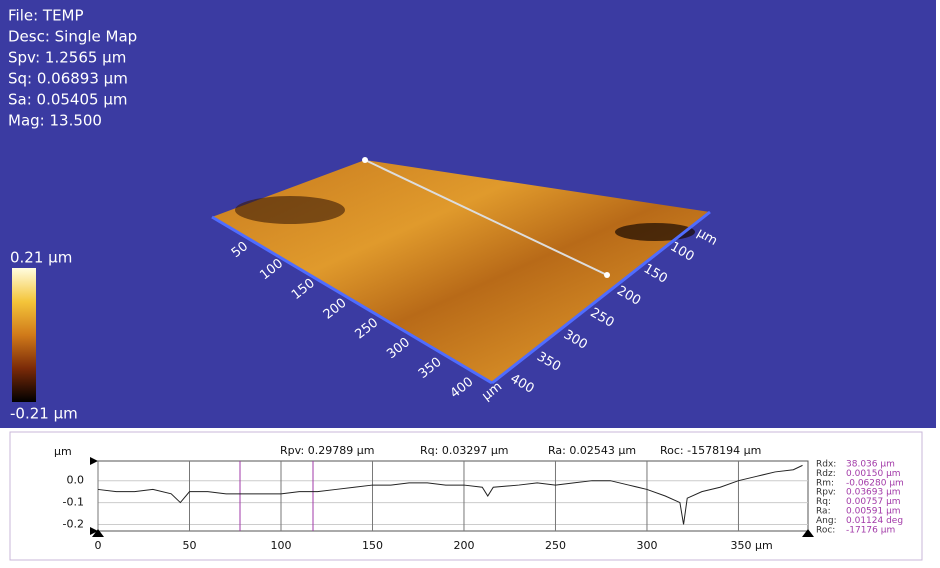  I want to click on profile-line, so click(486, 217).